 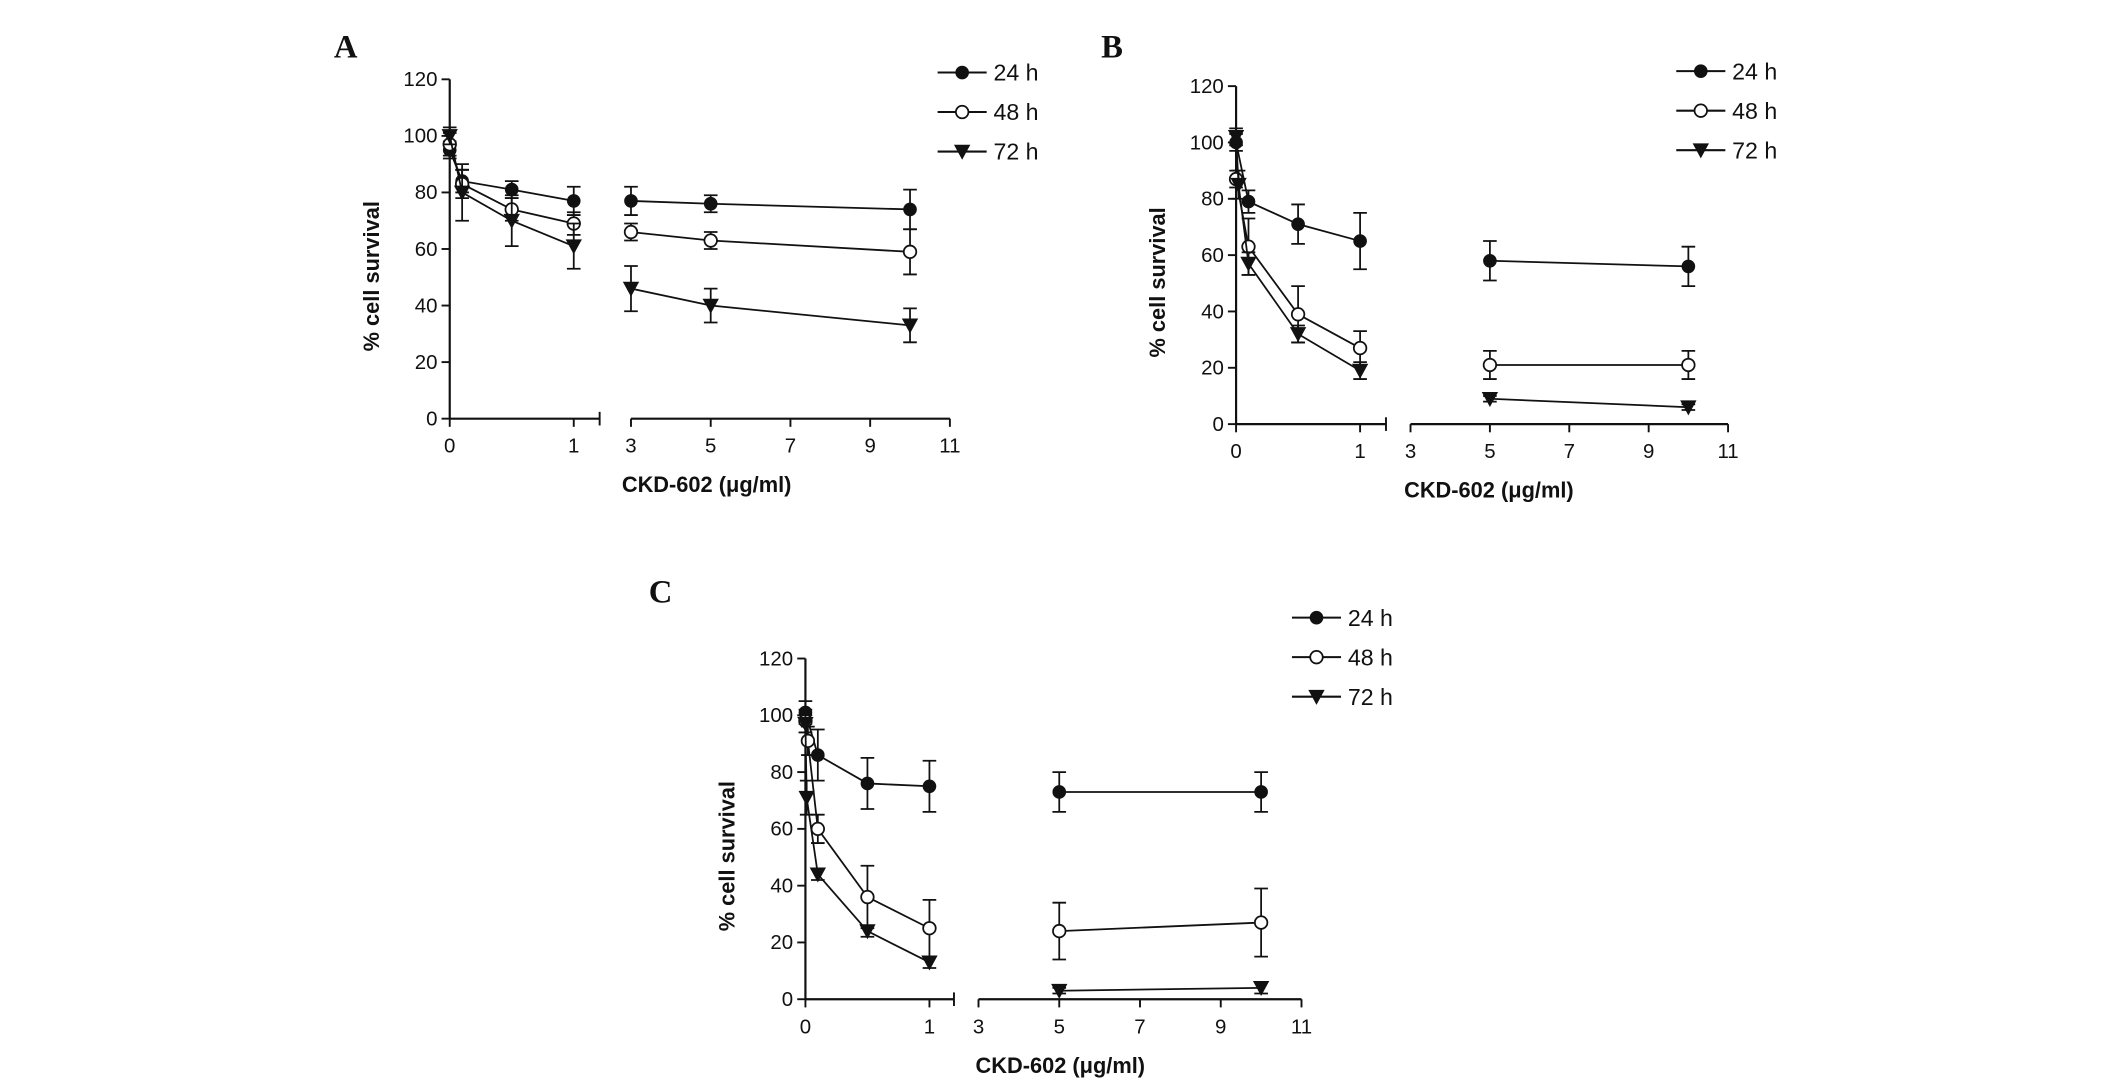 What do you see at coordinates (1727, 451) in the screenshot?
I see `x-tick-label: 11` at bounding box center [1727, 451].